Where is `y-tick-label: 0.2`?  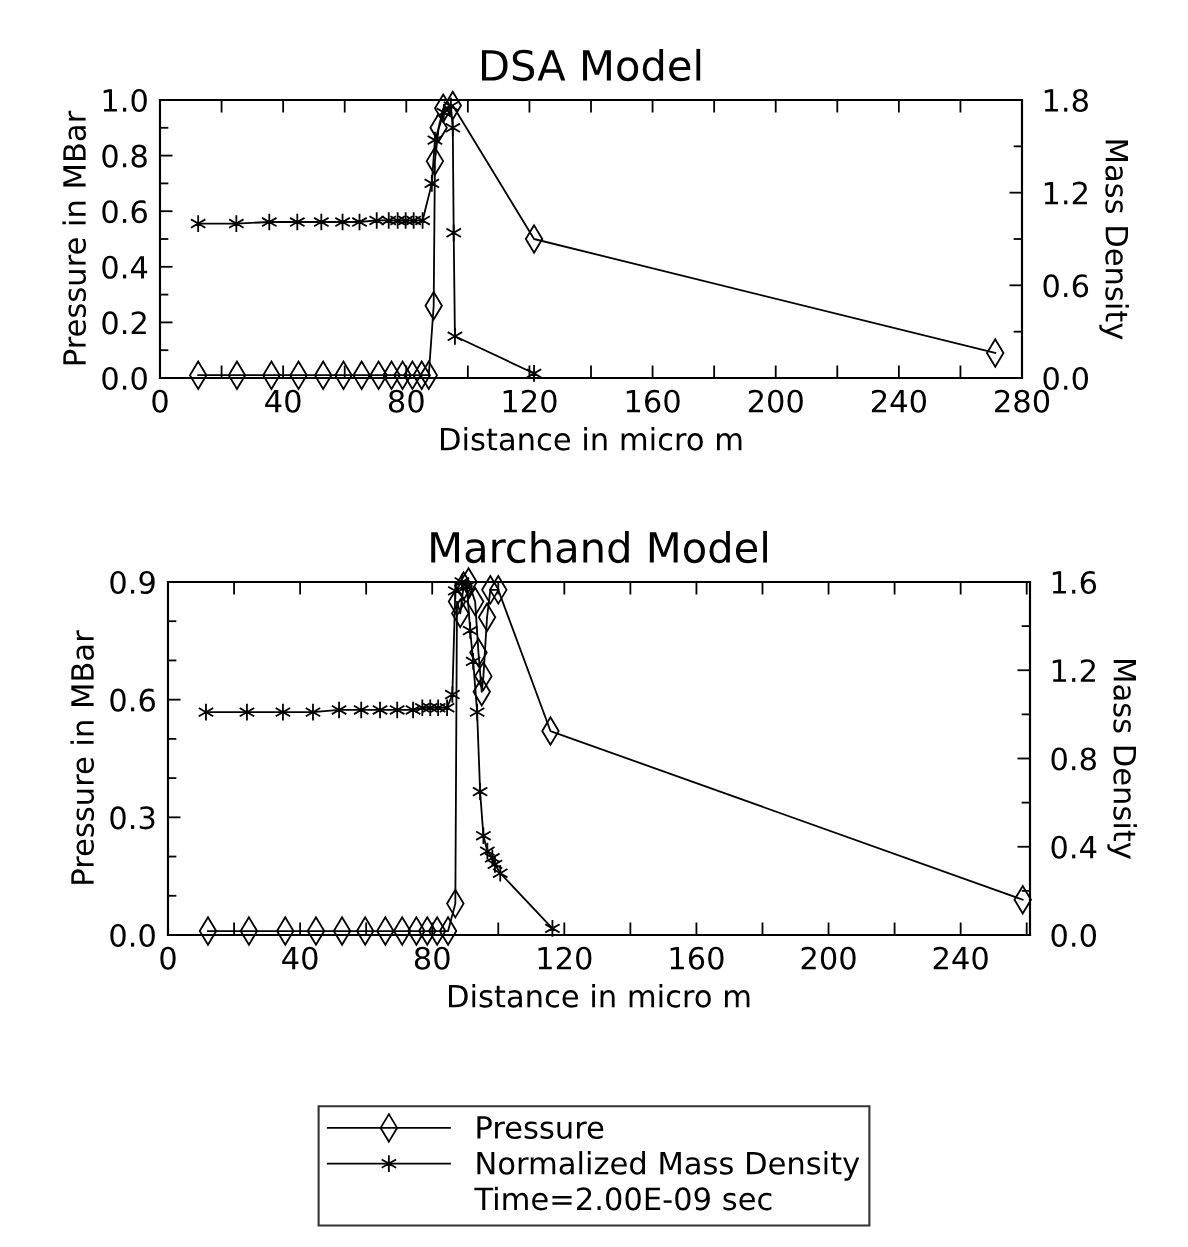 y-tick-label: 0.2 is located at coordinates (124, 323).